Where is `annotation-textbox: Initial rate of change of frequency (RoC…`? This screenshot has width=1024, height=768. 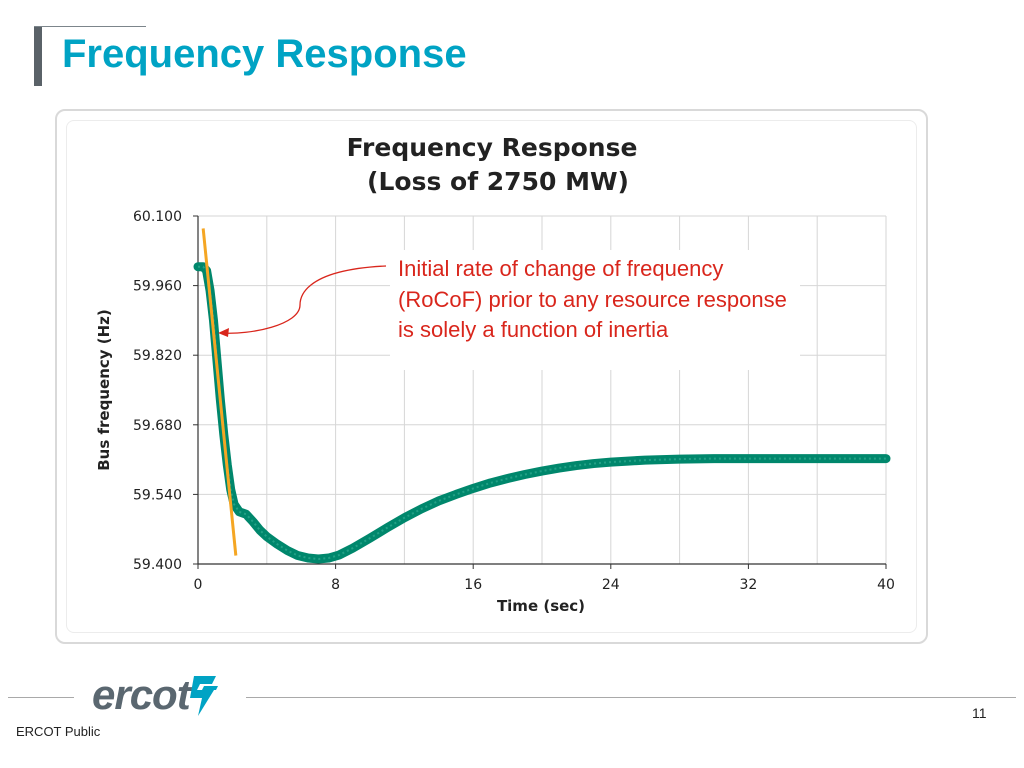 annotation-textbox: Initial rate of change of frequency (RoC… is located at coordinates (595, 310).